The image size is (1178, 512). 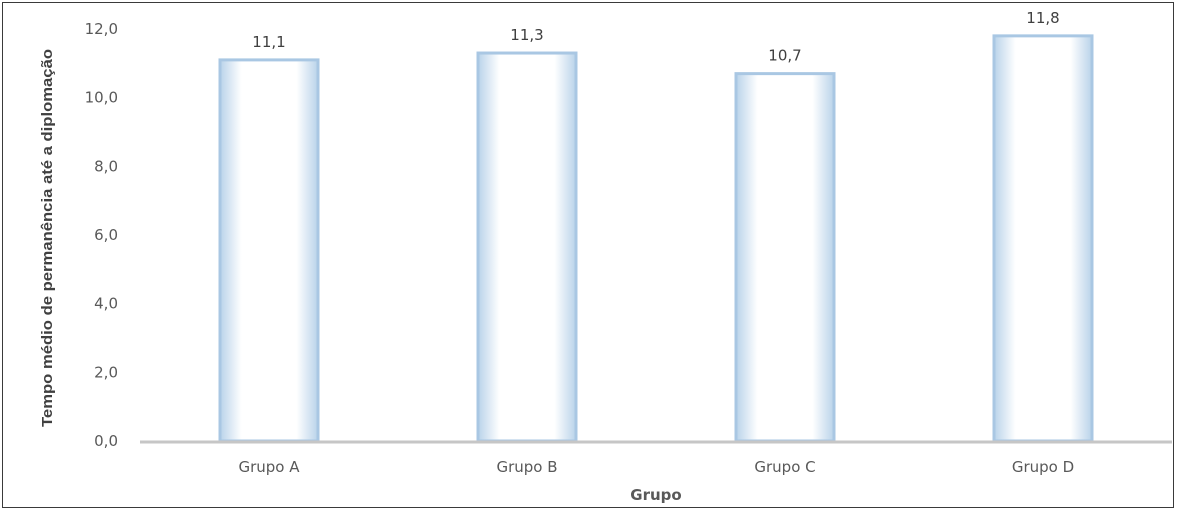 What do you see at coordinates (526, 35) in the screenshot?
I see `data-label: 11,3` at bounding box center [526, 35].